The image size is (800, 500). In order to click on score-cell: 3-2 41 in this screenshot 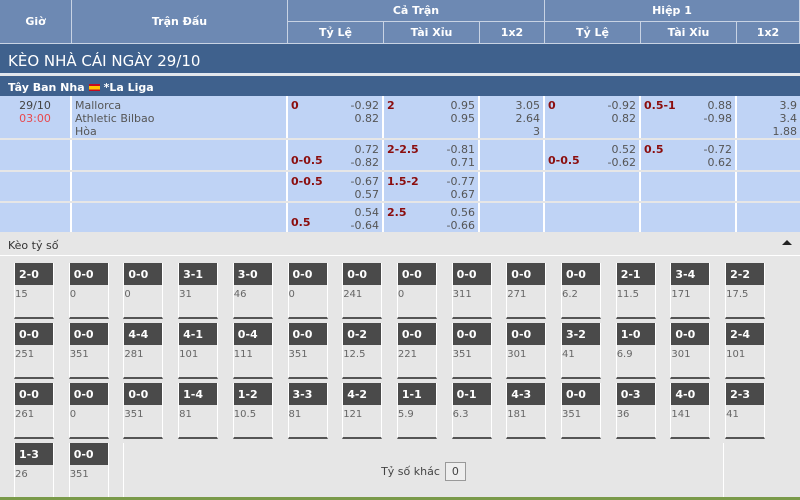, I will do `click(581, 351)`.